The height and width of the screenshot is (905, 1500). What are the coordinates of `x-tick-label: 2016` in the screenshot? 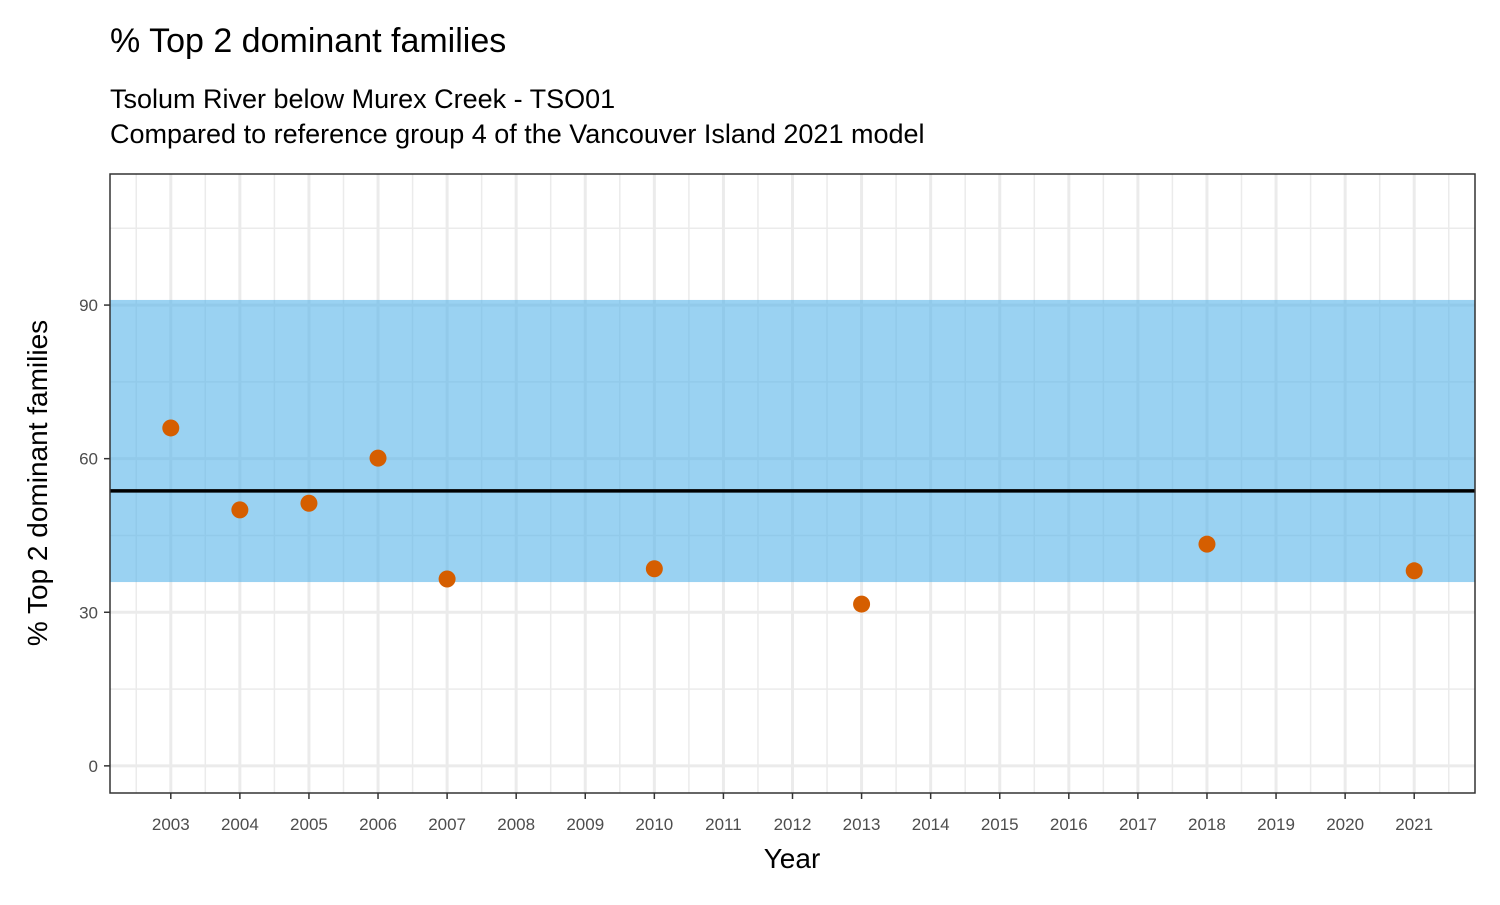 It's located at (1069, 824).